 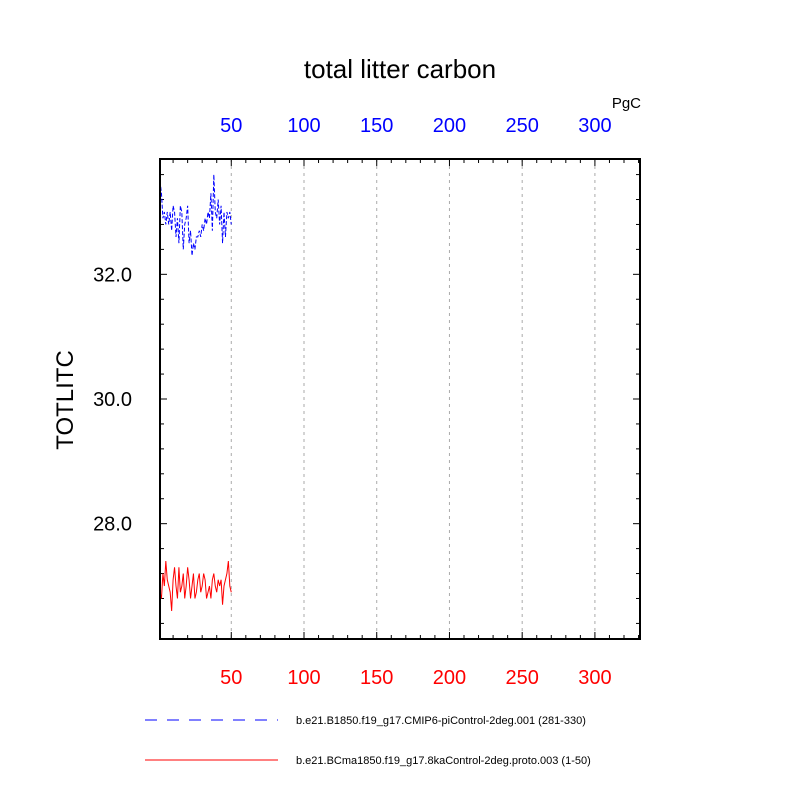 I want to click on x-tick-label-top: 200, so click(x=449, y=126).